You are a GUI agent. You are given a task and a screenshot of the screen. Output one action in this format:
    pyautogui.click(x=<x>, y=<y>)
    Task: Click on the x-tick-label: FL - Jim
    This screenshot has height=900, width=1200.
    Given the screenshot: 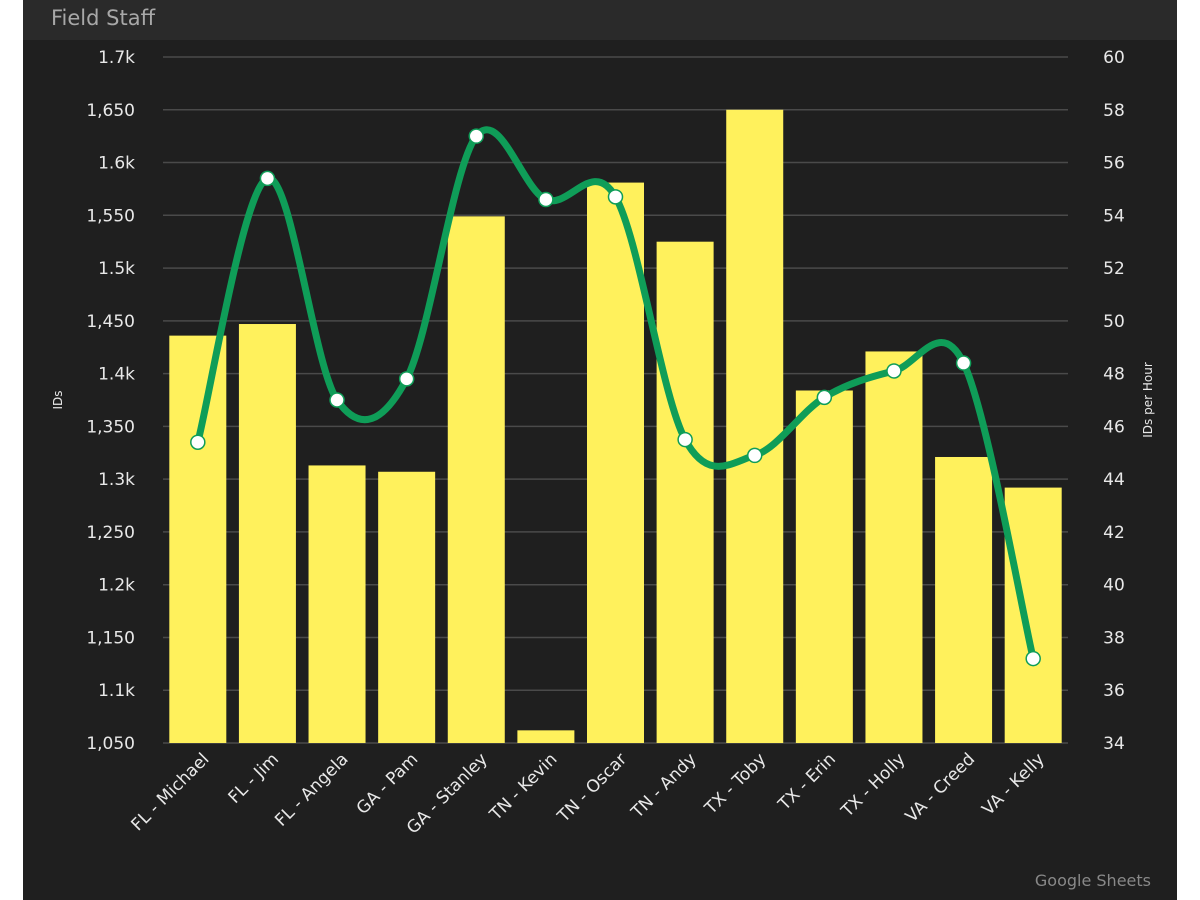 What is the action you would take?
    pyautogui.click(x=254, y=778)
    